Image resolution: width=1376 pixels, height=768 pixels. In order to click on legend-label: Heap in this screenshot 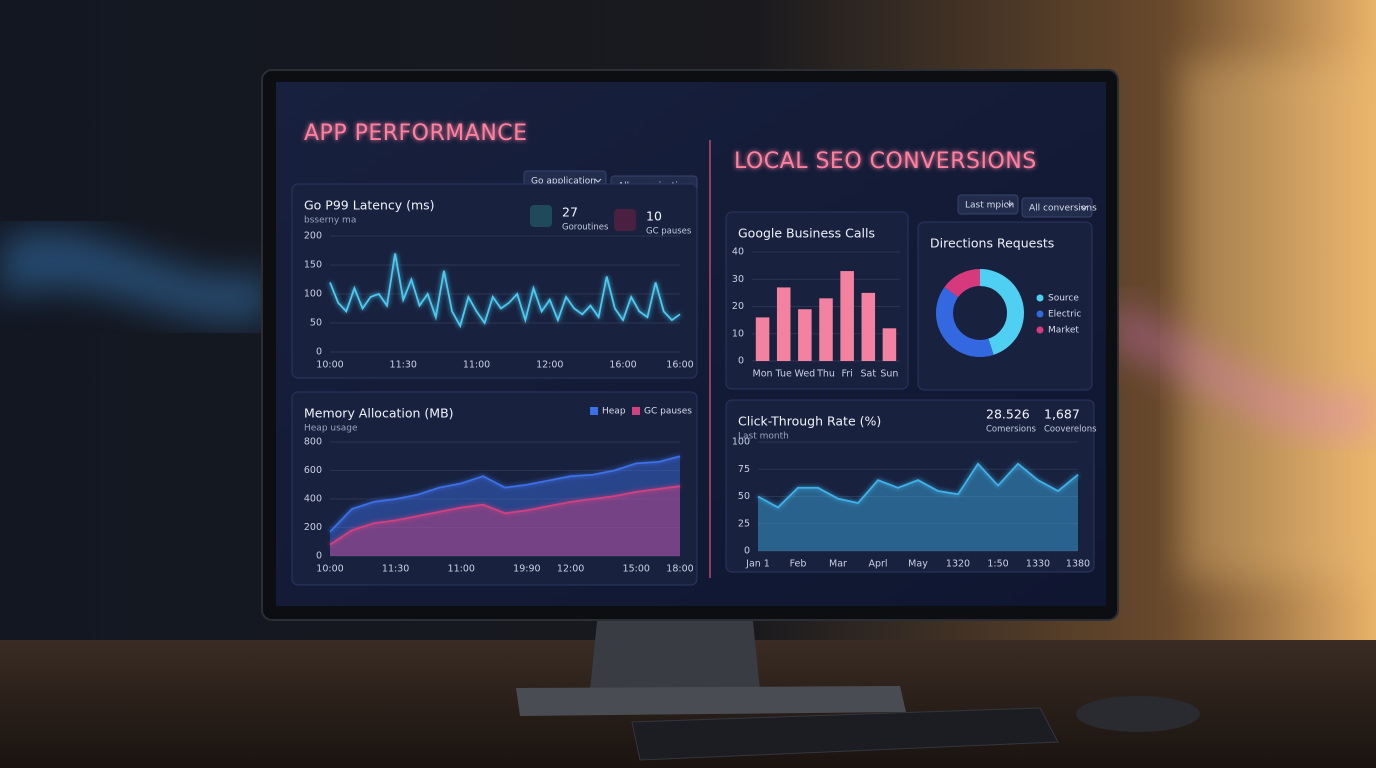, I will do `click(614, 412)`.